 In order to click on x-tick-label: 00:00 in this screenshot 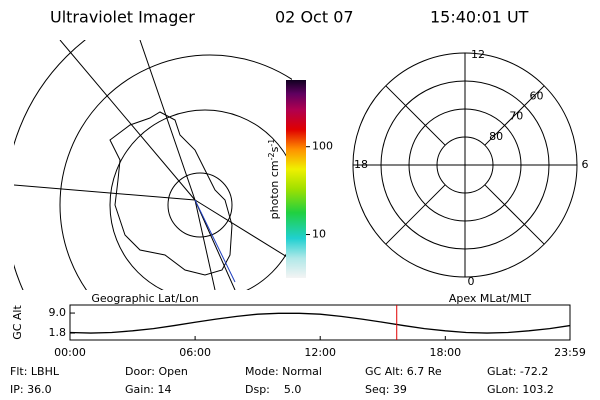, I will do `click(70, 352)`.